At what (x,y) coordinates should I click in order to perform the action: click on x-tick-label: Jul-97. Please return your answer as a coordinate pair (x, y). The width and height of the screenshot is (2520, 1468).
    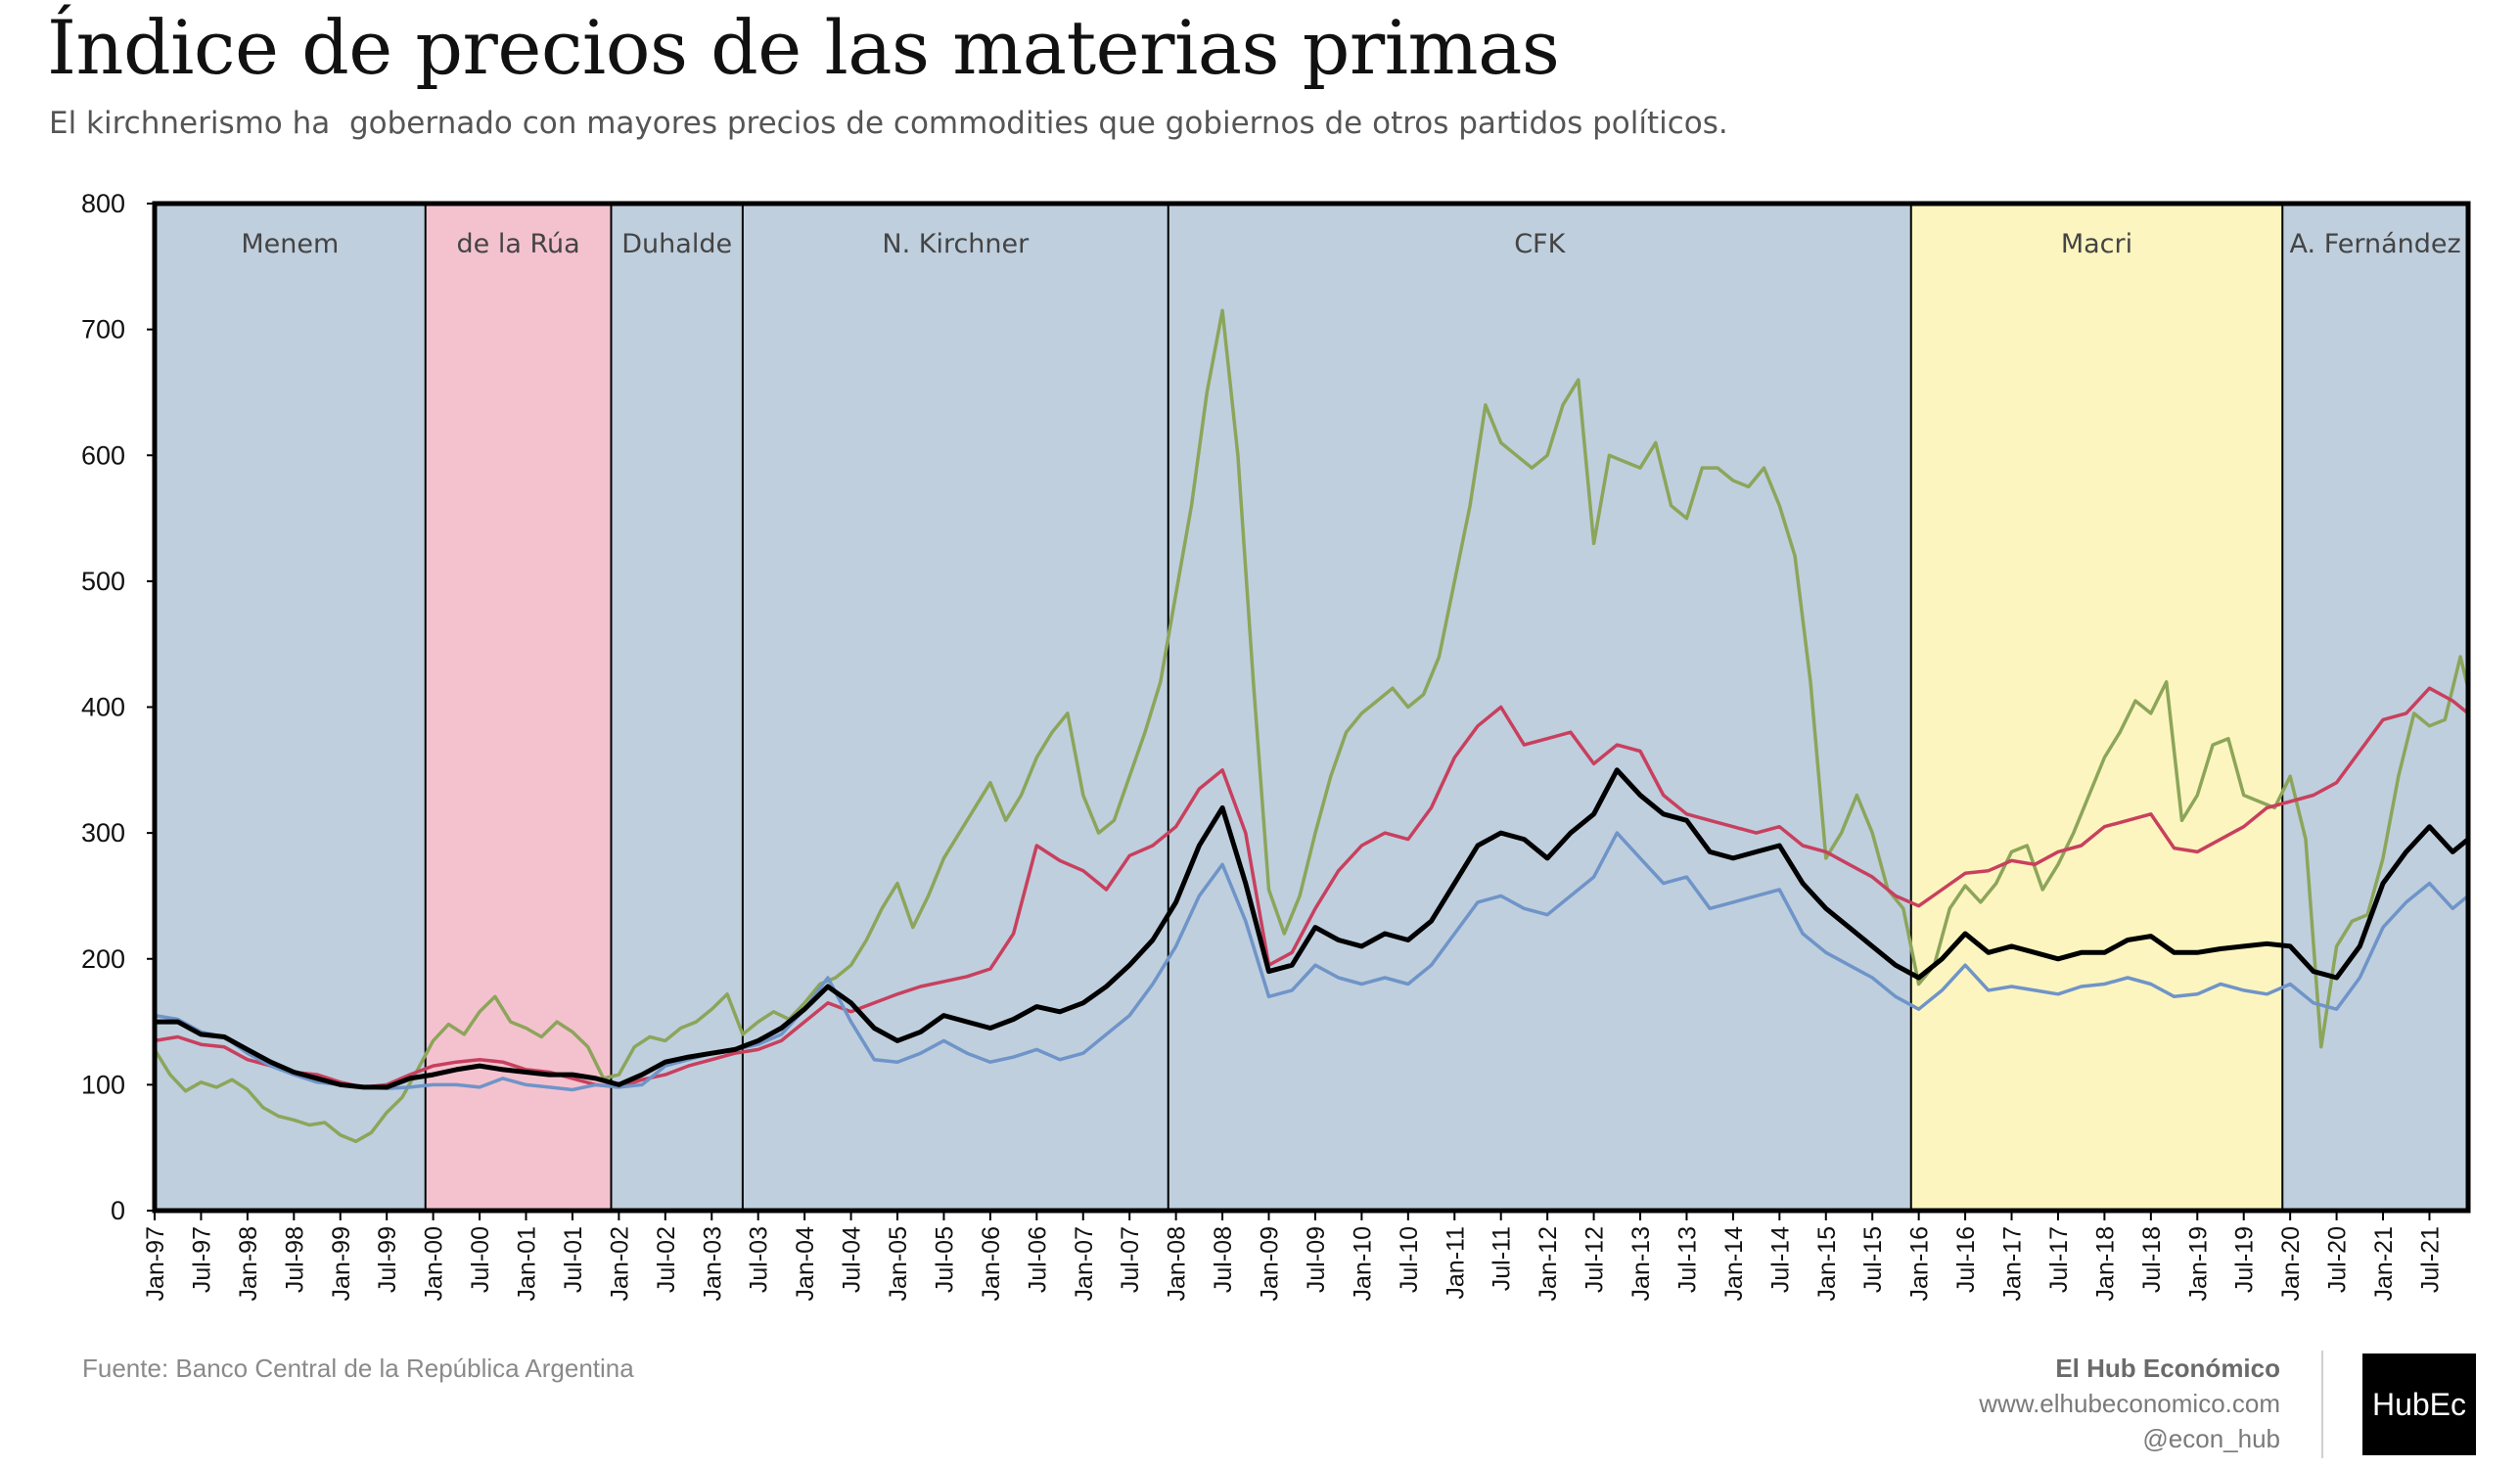
    Looking at the image, I should click on (201, 1259).